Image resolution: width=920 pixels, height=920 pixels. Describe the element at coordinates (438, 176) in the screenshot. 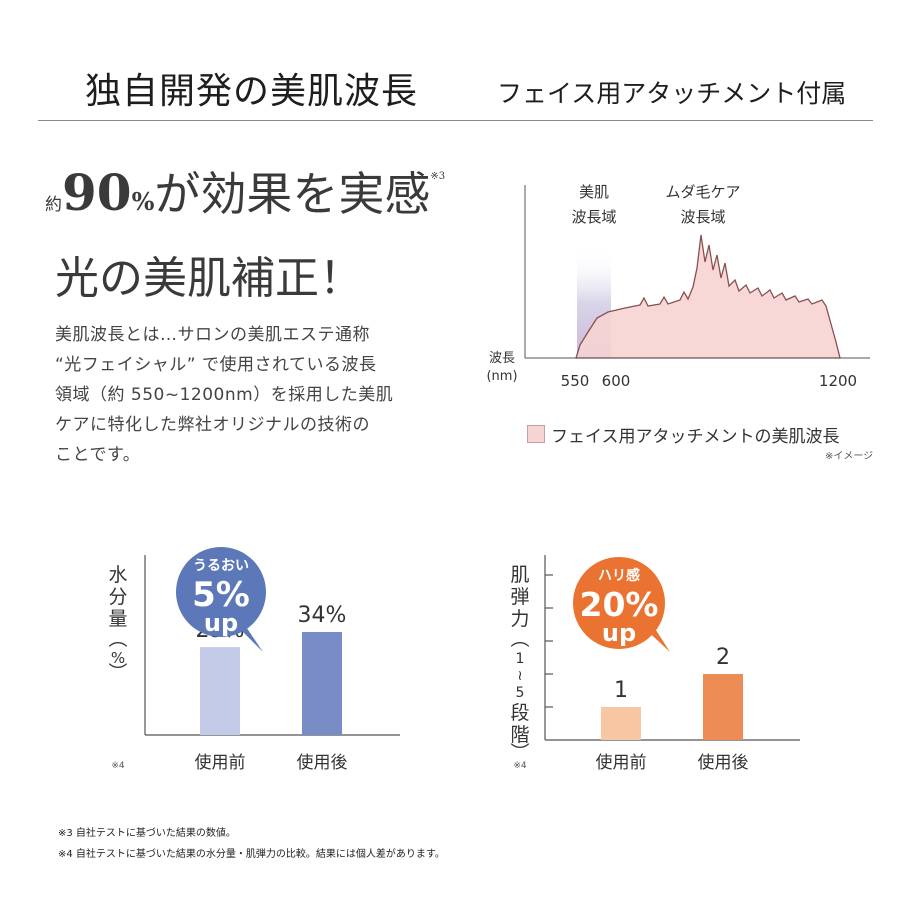

I see `headline-note: ※3` at that location.